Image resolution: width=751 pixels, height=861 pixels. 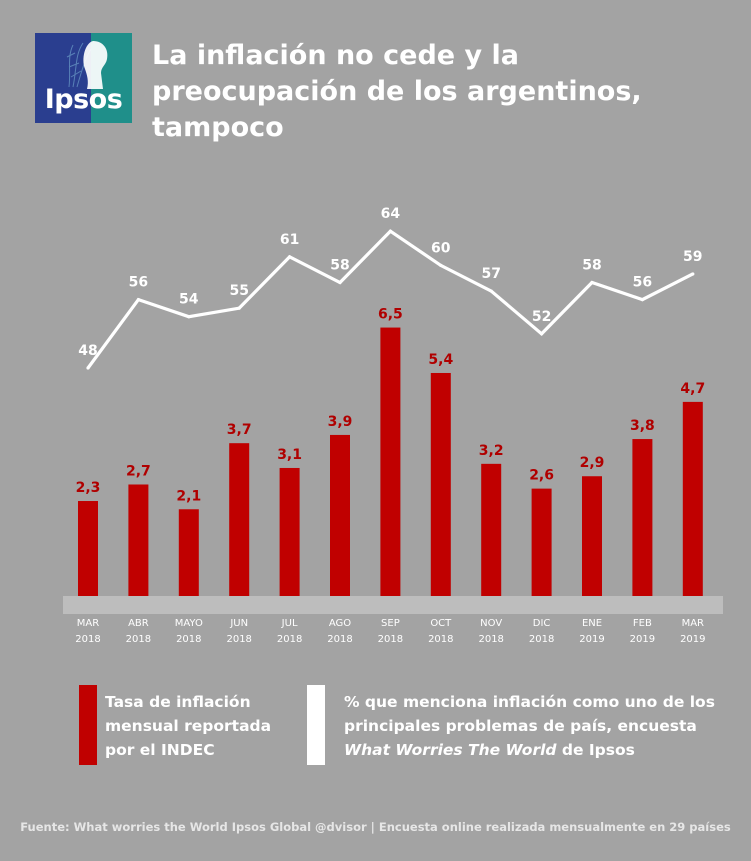 What do you see at coordinates (541, 476) in the screenshot?
I see `bar-value-label: 2,6` at bounding box center [541, 476].